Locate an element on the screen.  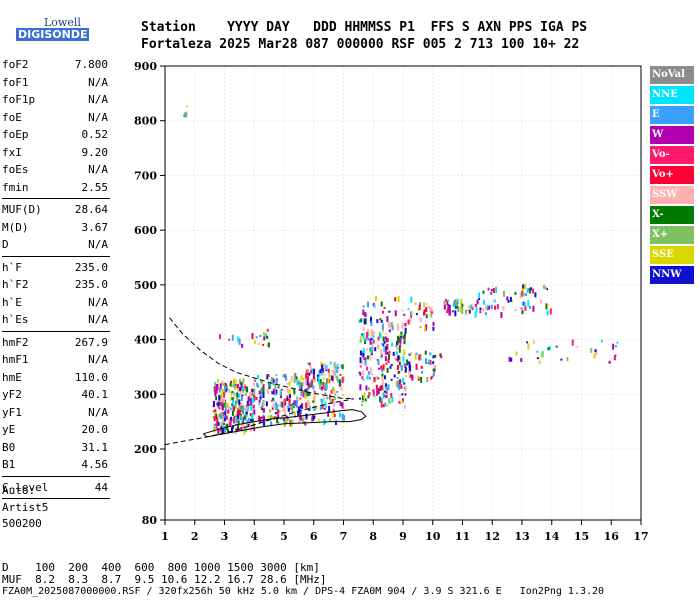
polarization-legend: NoVal NNE E W Vo- Vo+ SSW X- X+ SSE NNW is located at coordinates (672, 176).